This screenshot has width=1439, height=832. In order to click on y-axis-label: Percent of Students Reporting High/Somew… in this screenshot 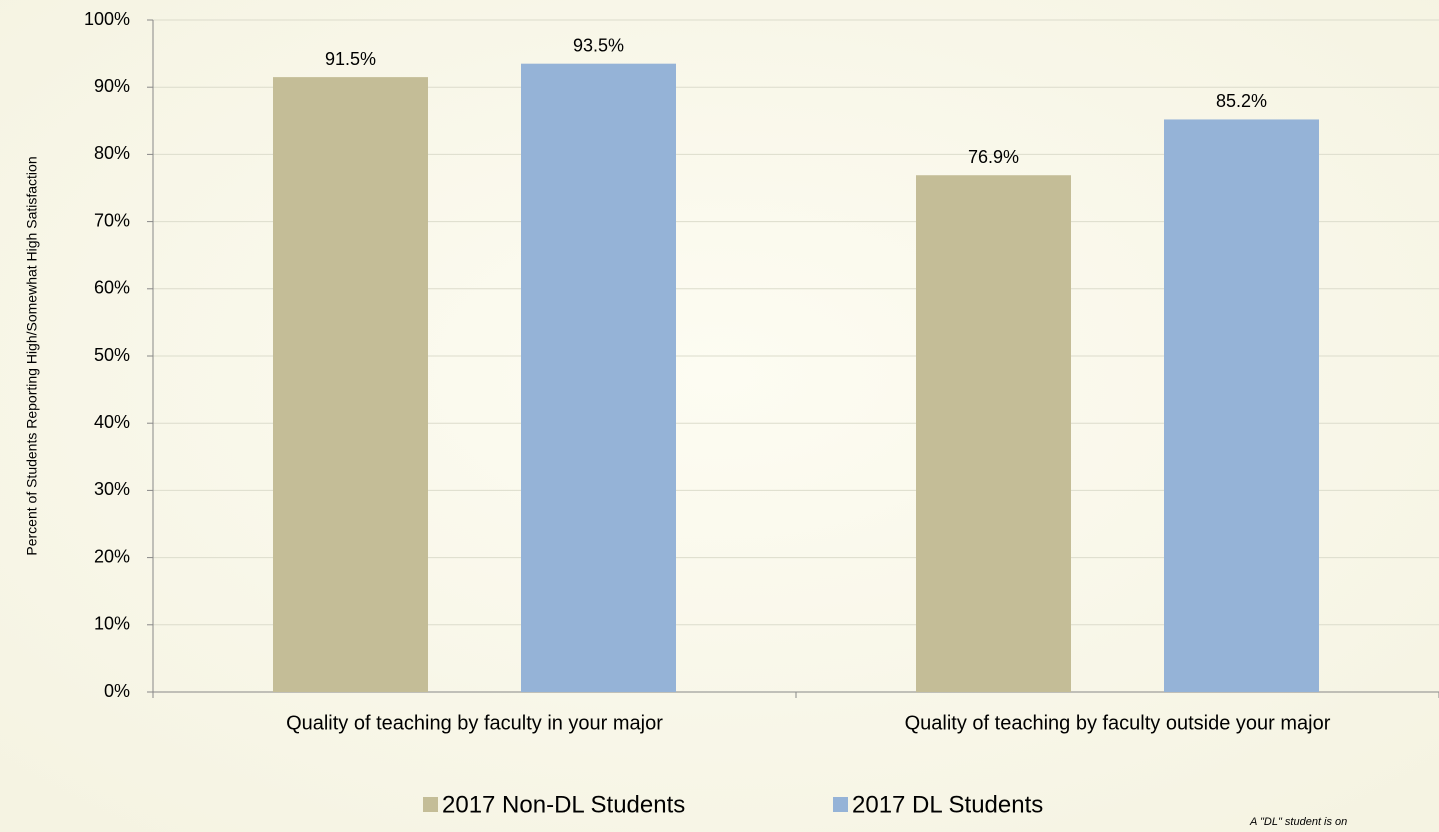, I will do `click(32, 355)`.